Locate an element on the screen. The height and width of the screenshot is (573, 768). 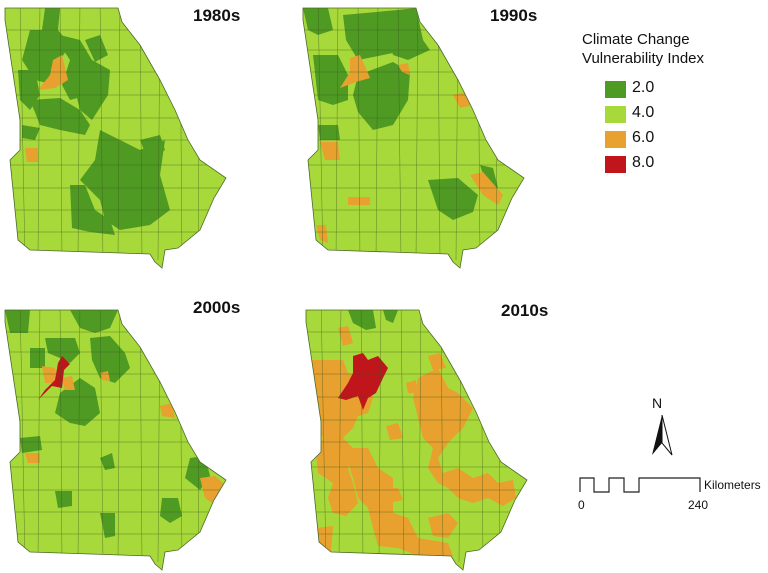
decade-label: 2010s is located at coordinates (525, 310).